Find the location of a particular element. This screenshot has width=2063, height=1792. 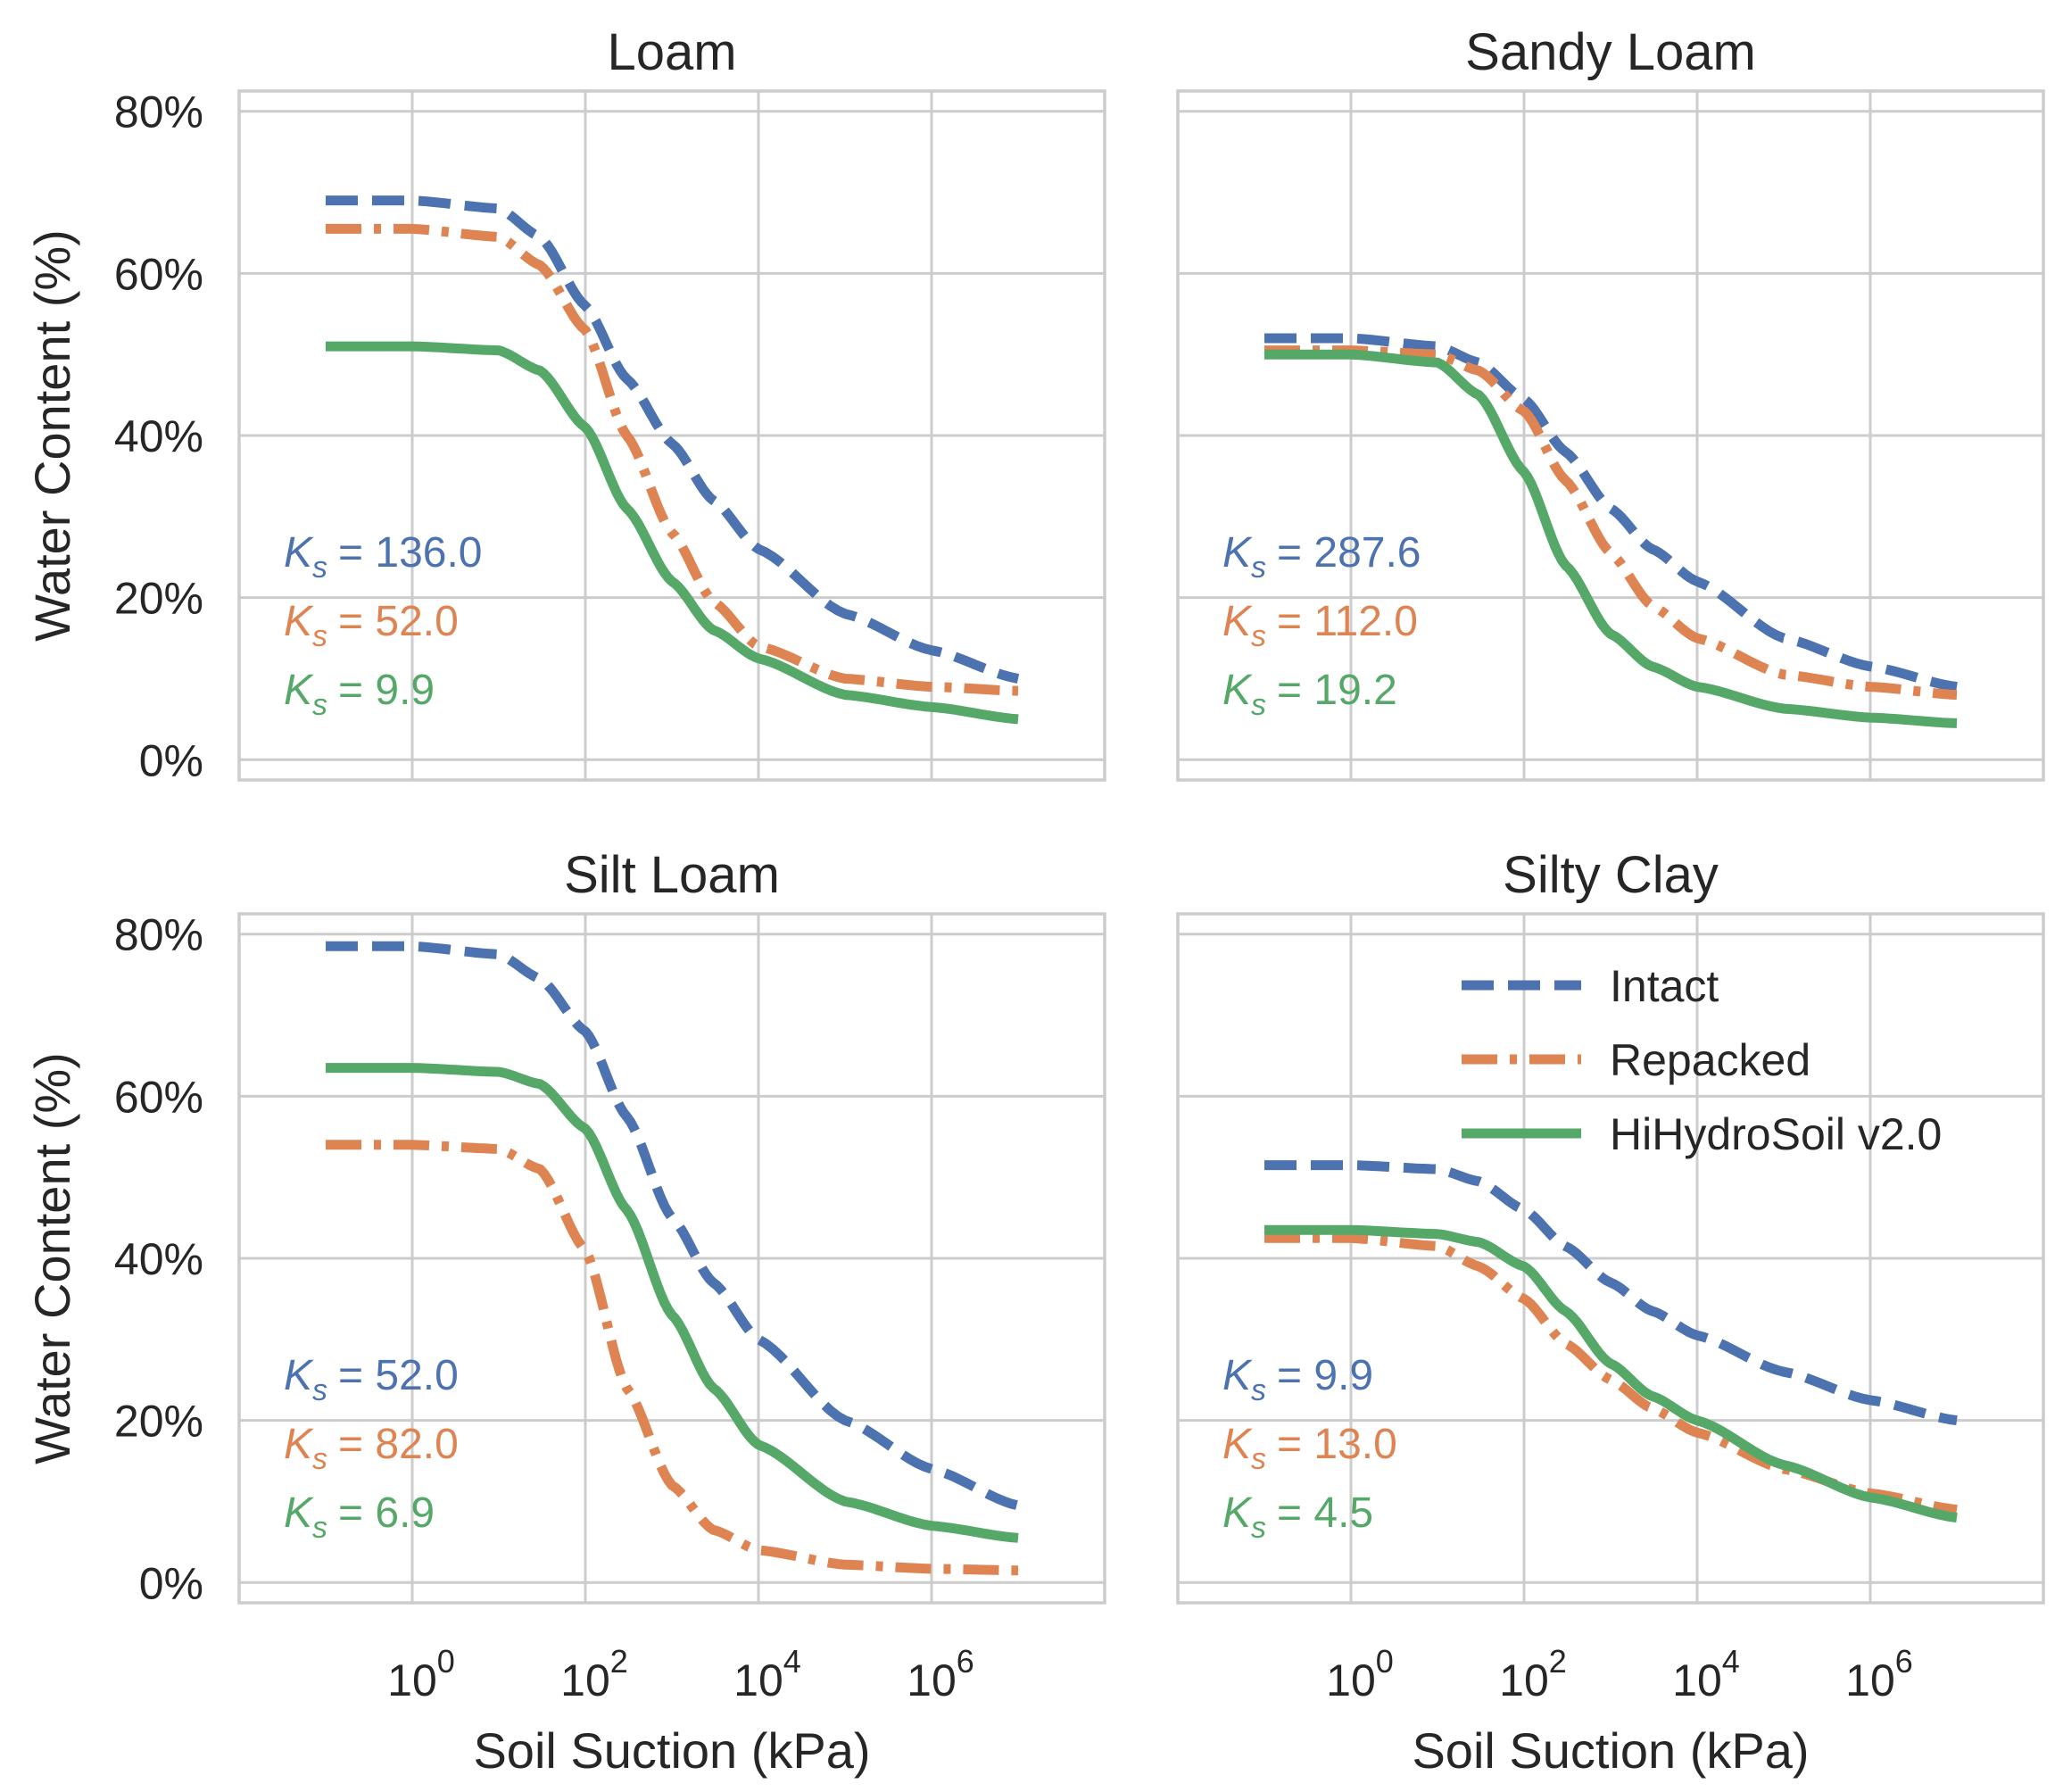

ks-annotation: Ks = 4.5 is located at coordinates (1297, 1517).